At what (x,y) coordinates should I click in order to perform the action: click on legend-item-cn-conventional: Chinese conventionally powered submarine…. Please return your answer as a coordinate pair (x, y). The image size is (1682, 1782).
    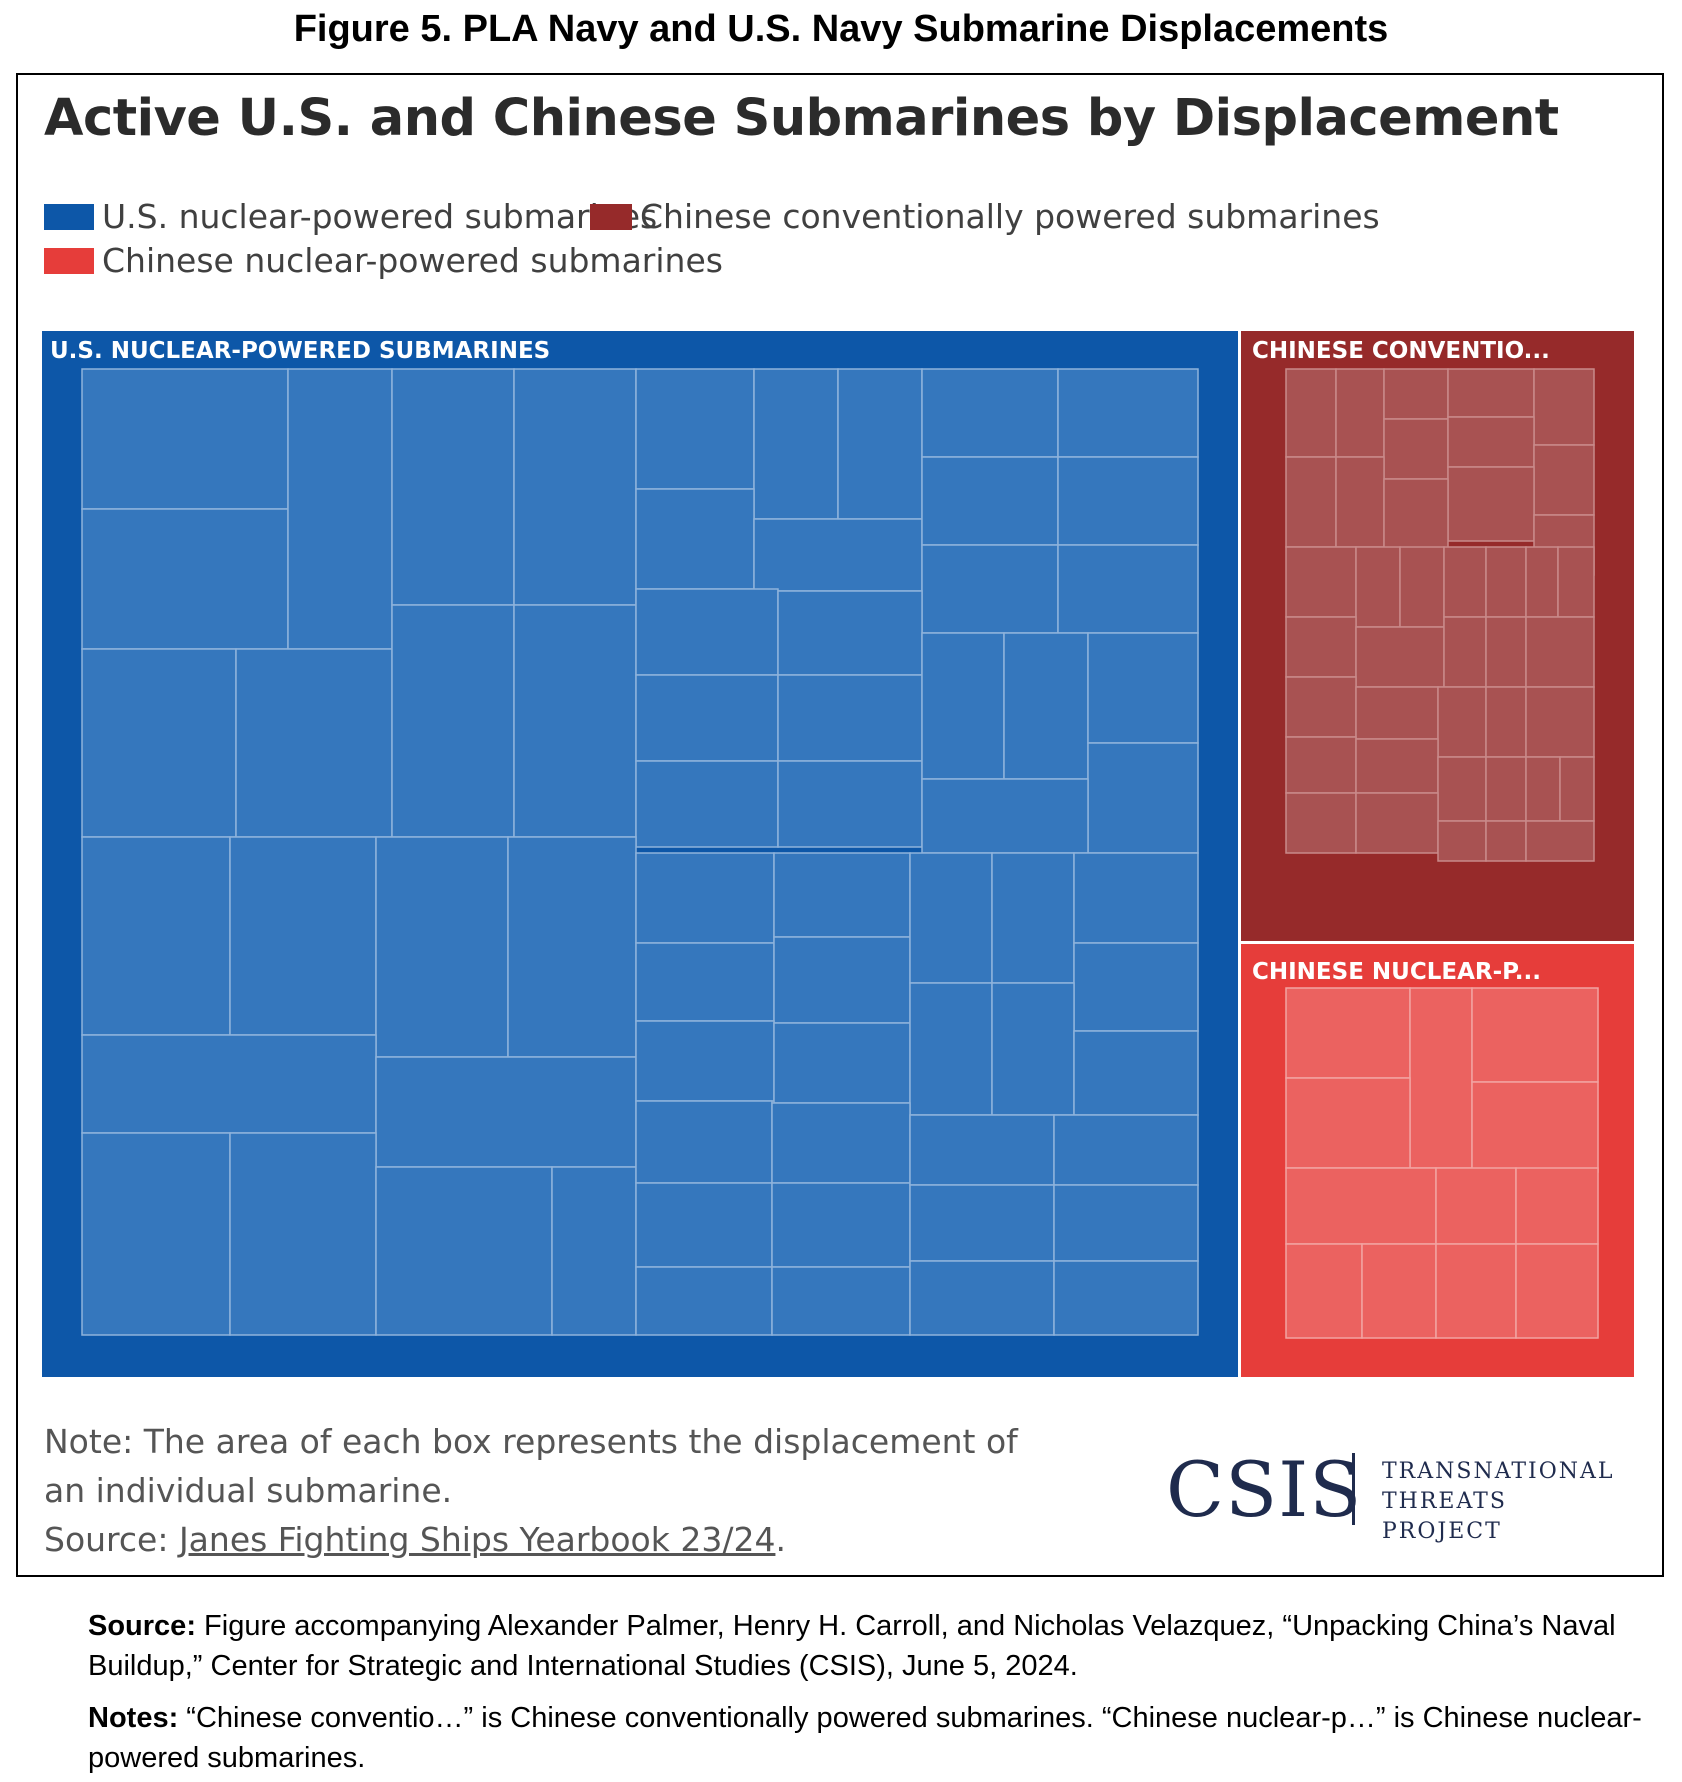
    Looking at the image, I should click on (985, 216).